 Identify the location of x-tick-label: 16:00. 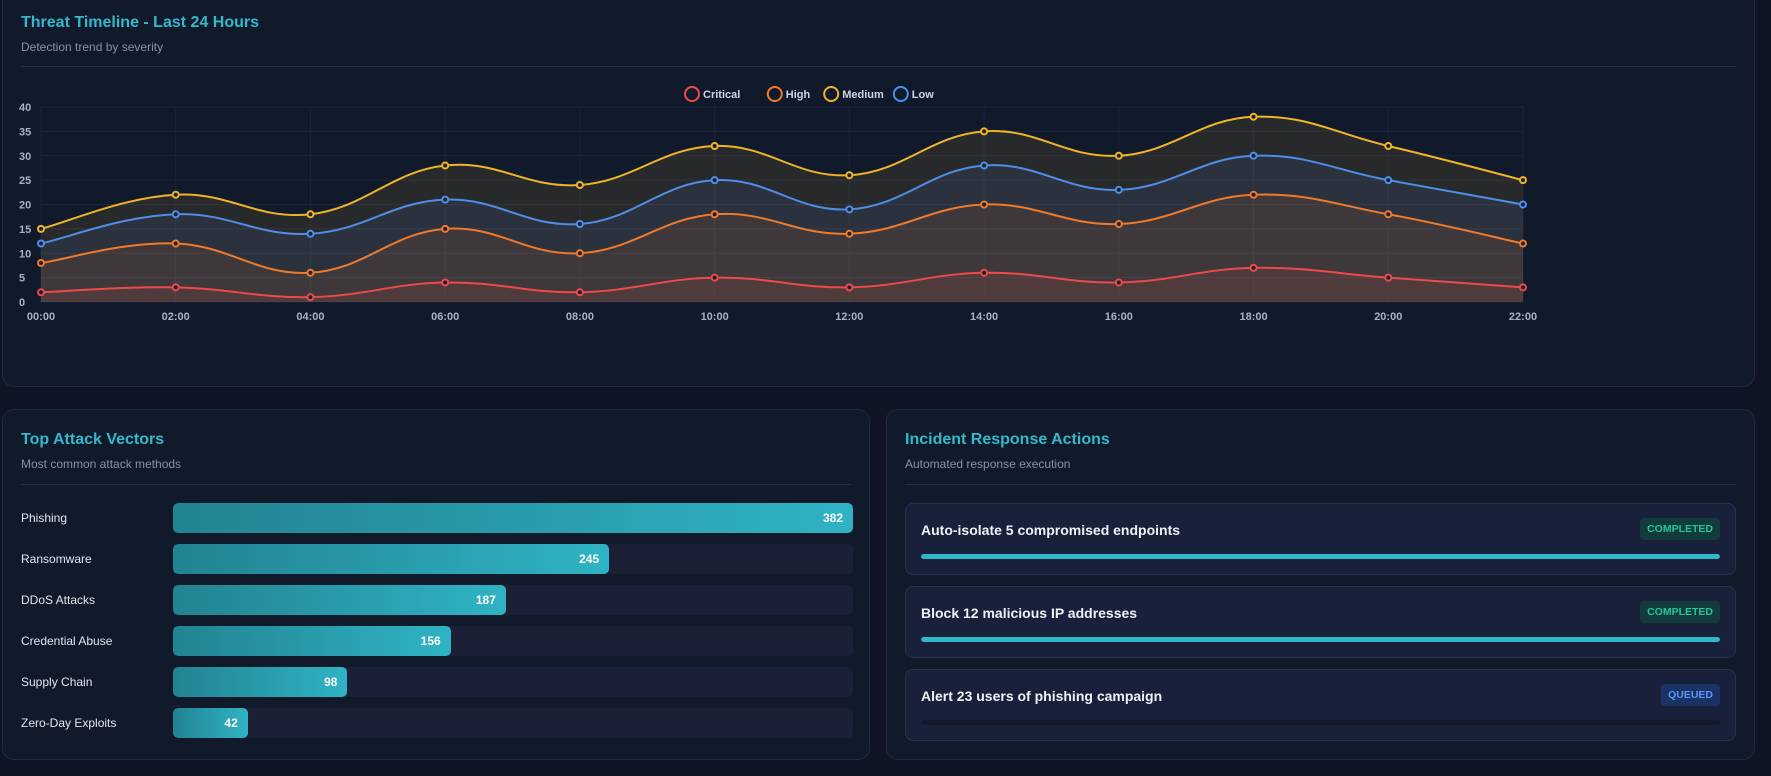
(1119, 317).